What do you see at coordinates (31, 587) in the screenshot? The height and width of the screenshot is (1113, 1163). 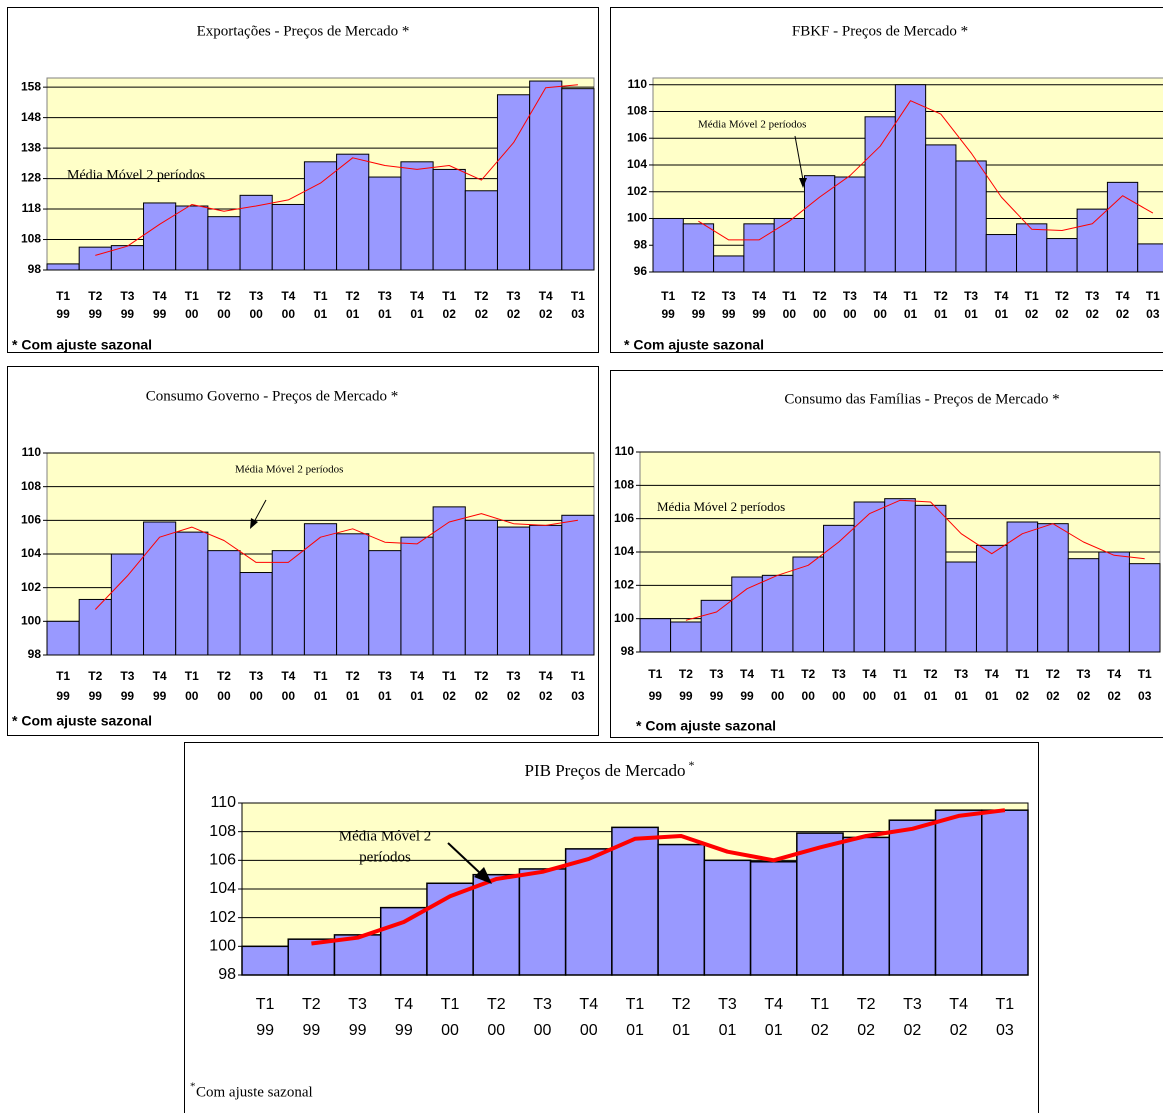 I see `y-tick-label: 102` at bounding box center [31, 587].